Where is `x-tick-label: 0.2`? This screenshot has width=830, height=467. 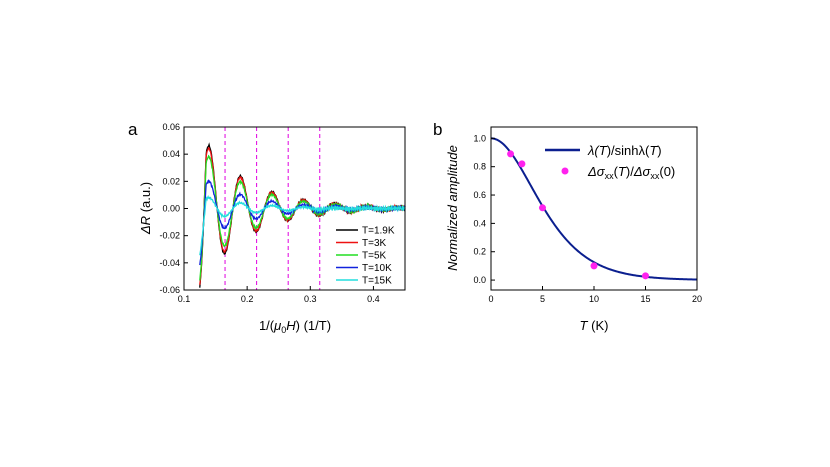 x-tick-label: 0.2 is located at coordinates (247, 299).